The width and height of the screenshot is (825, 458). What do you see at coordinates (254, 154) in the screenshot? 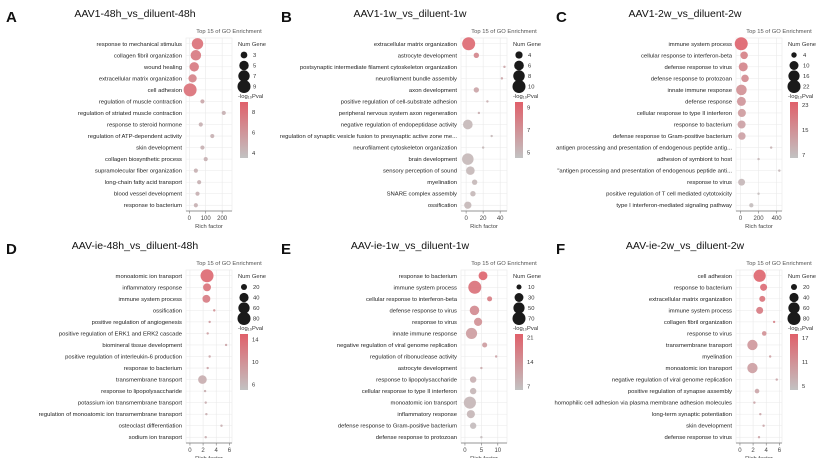
I see `color-legend-tick: 4` at bounding box center [254, 154].